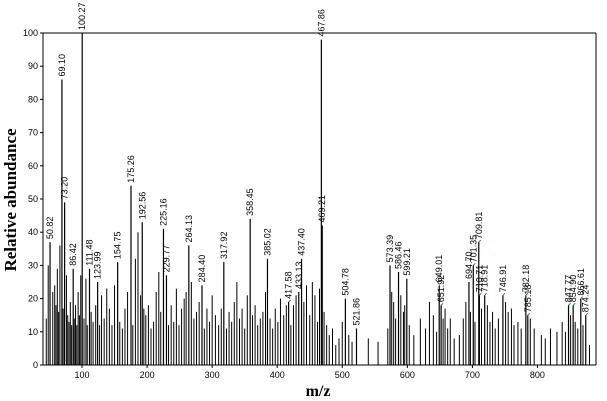 This screenshot has width=607, height=401. I want to click on y-tick-label: 20, so click(33, 299).